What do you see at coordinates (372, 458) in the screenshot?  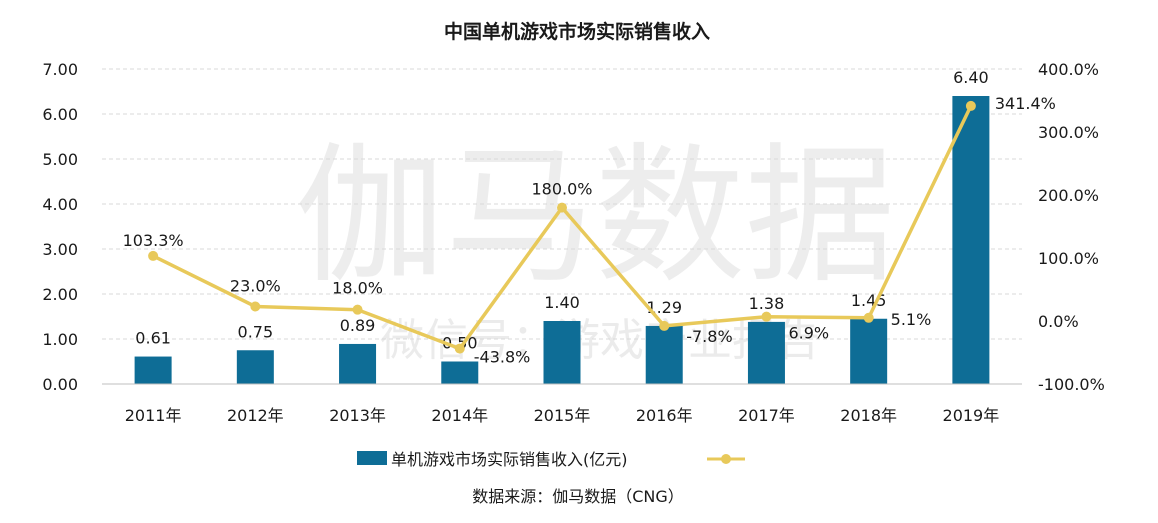 I see `legend-bar-swatch` at bounding box center [372, 458].